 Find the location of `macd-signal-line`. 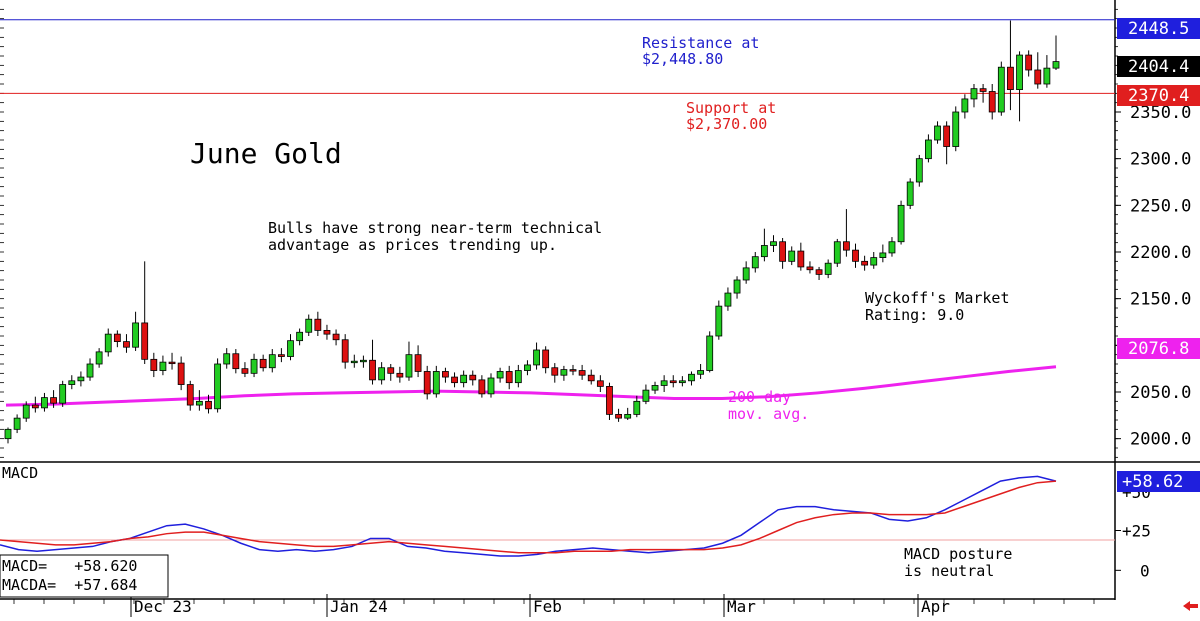

macd-signal-line is located at coordinates (528, 517).